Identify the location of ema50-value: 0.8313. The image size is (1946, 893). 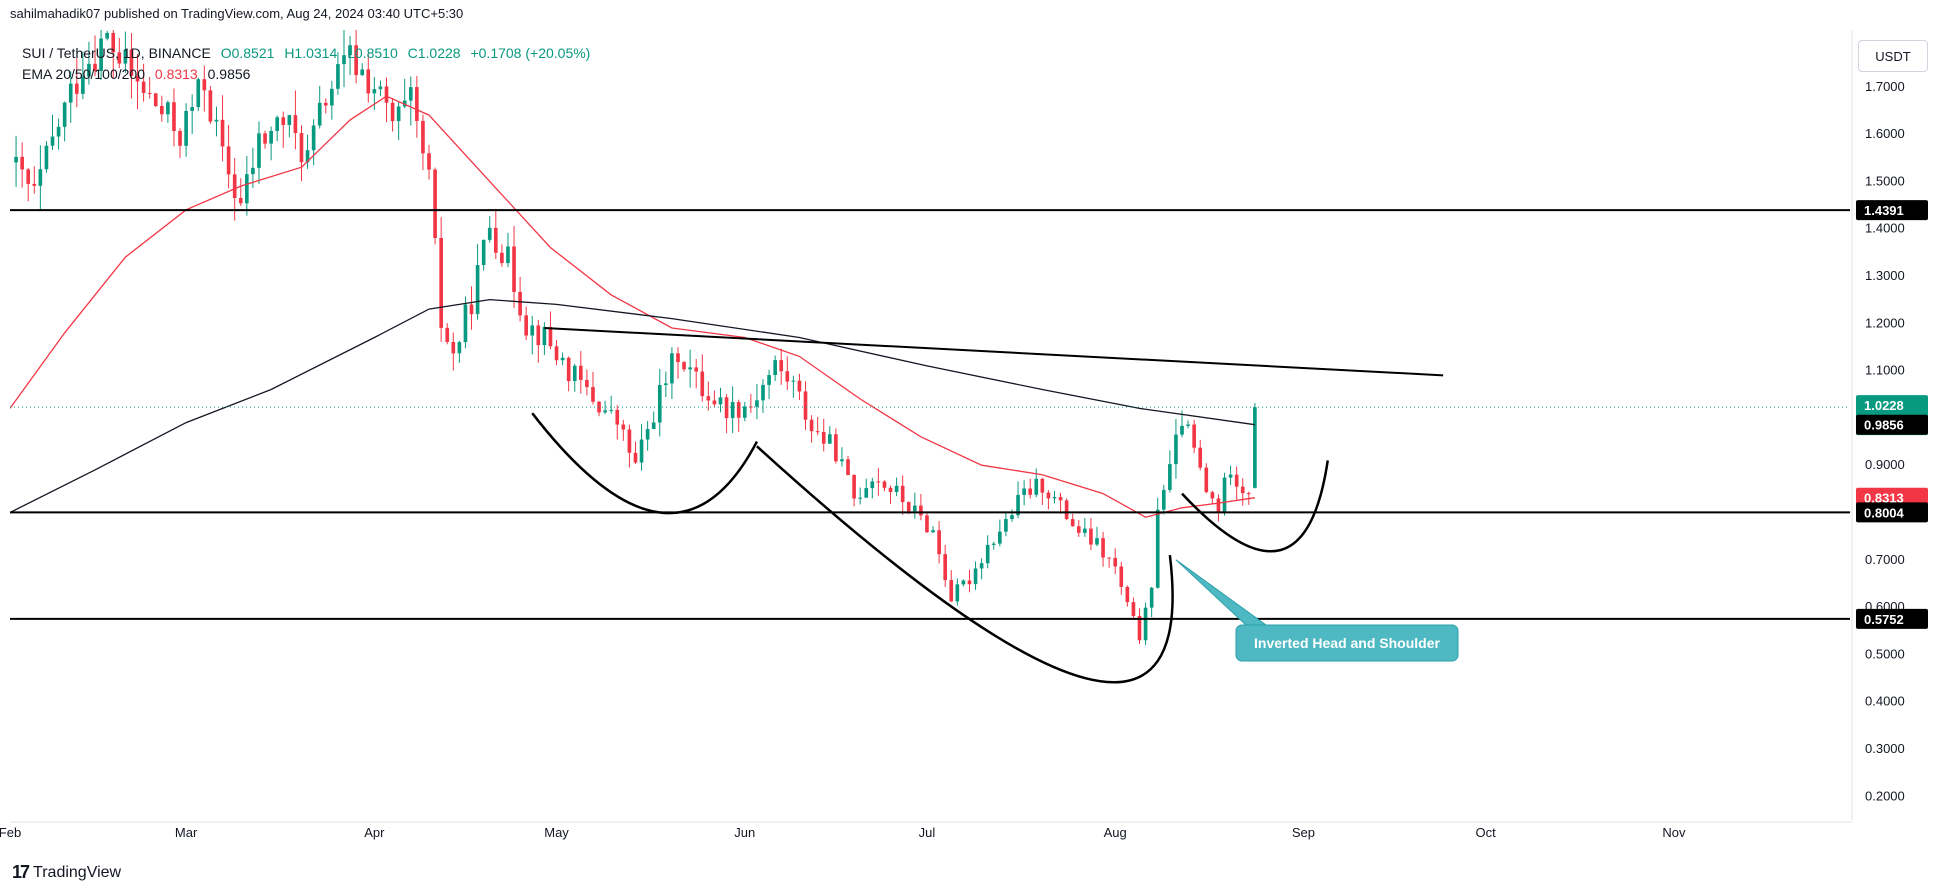
(176, 74).